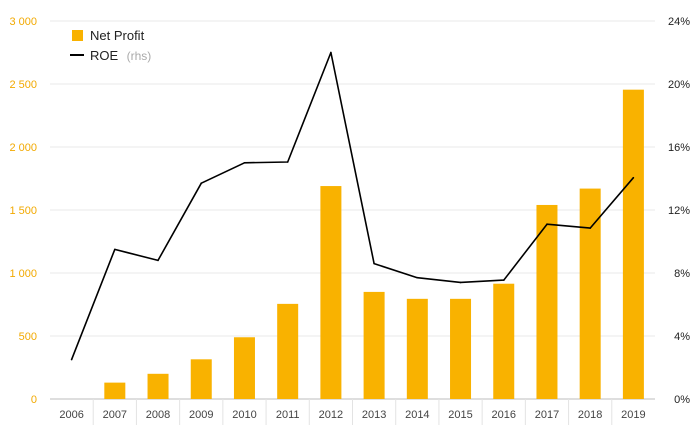 The height and width of the screenshot is (433, 700). I want to click on x-tick-label: 2015, so click(460, 415).